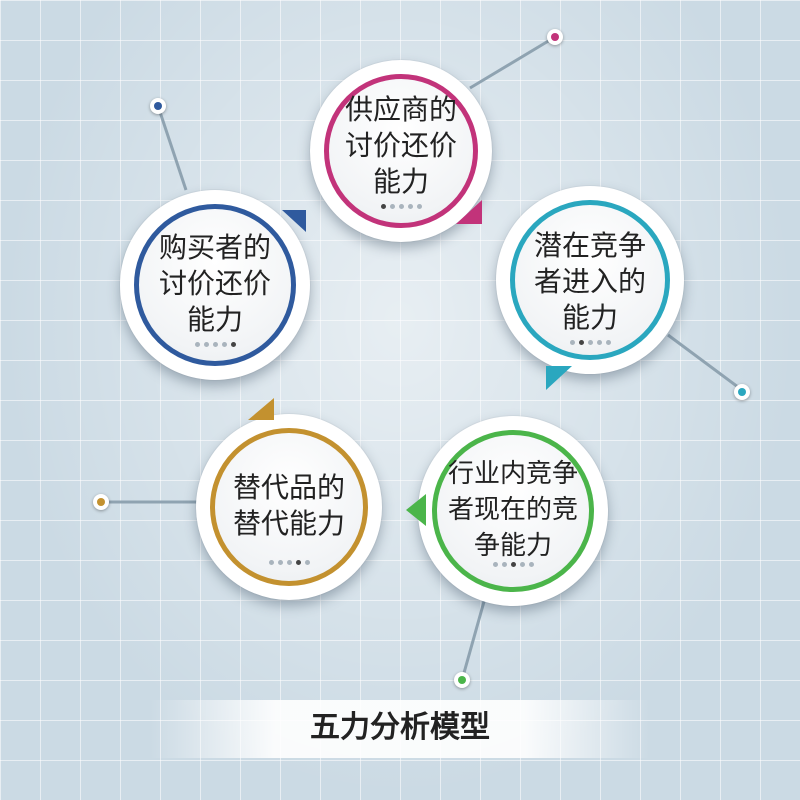 The width and height of the screenshot is (800, 800). I want to click on force-rivalry: 行业内竞争 者现在的竞 争能力, so click(513, 511).